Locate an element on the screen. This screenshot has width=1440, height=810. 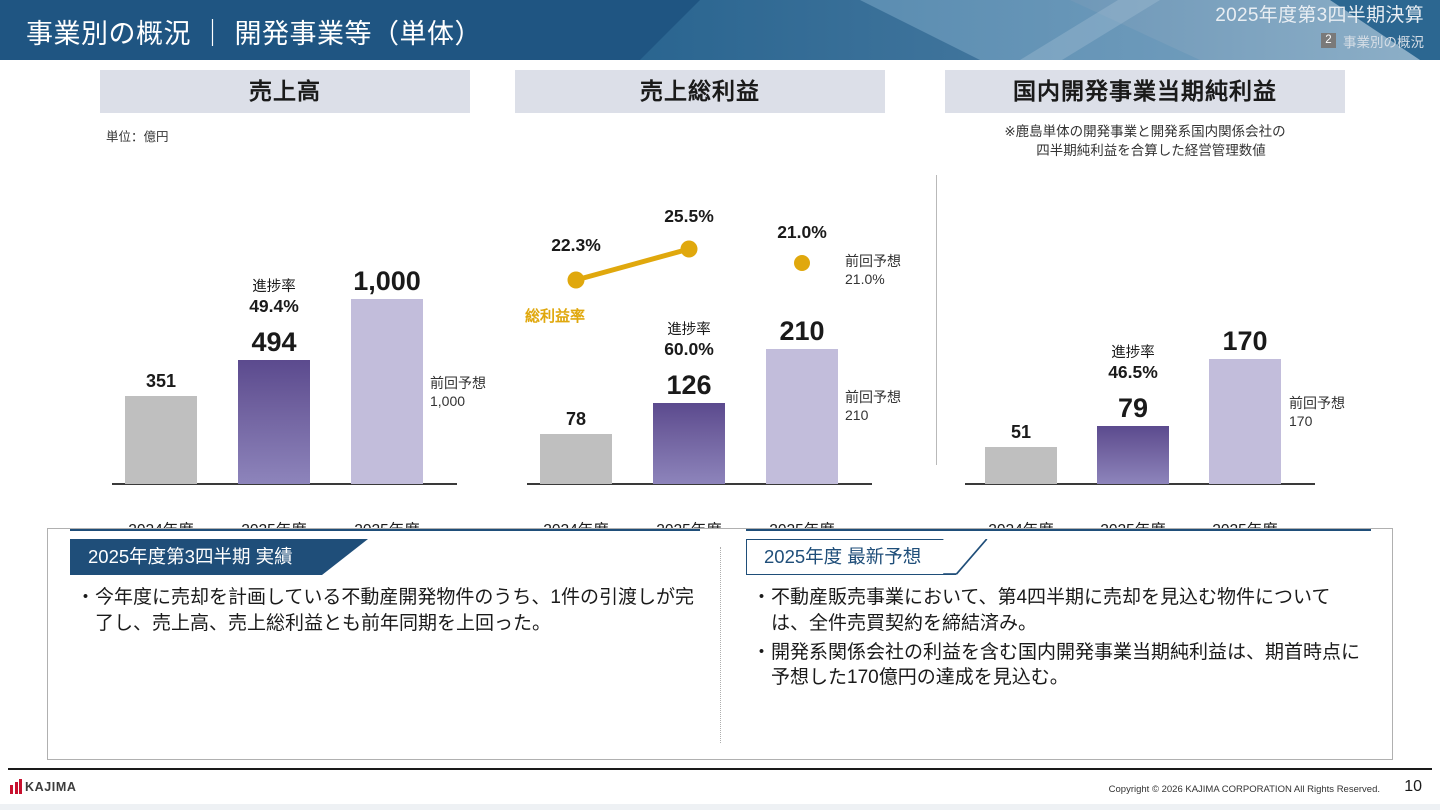
logo-bars-icon is located at coordinates (16, 786).